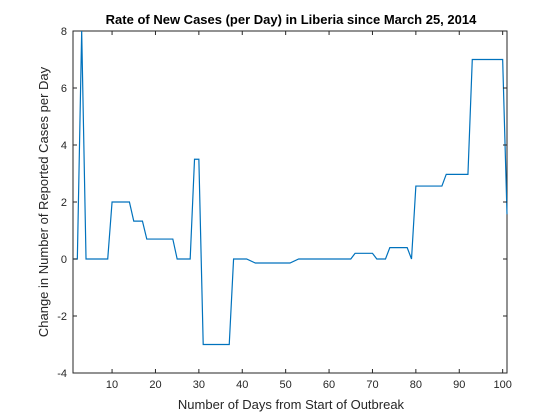  I want to click on x-tick-label: 100, so click(502, 385).